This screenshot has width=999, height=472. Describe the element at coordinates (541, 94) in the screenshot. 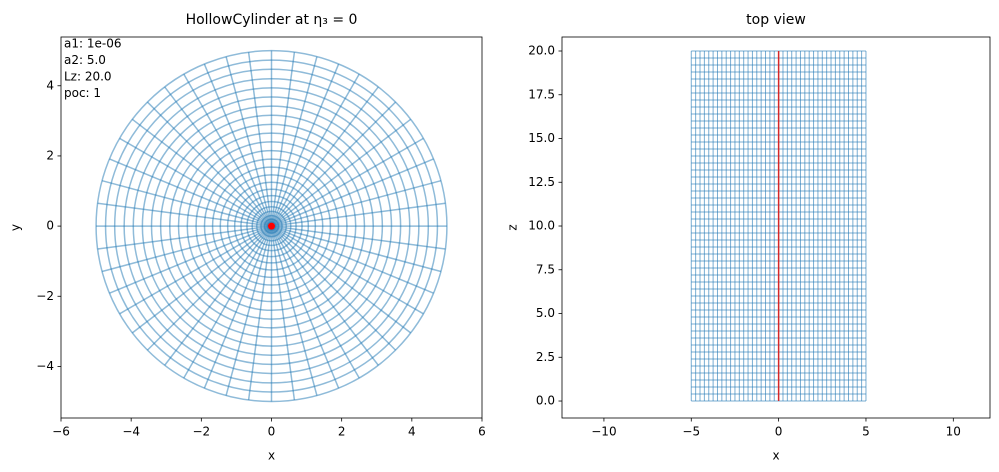

I see `y-tick-label: 17.5` at that location.